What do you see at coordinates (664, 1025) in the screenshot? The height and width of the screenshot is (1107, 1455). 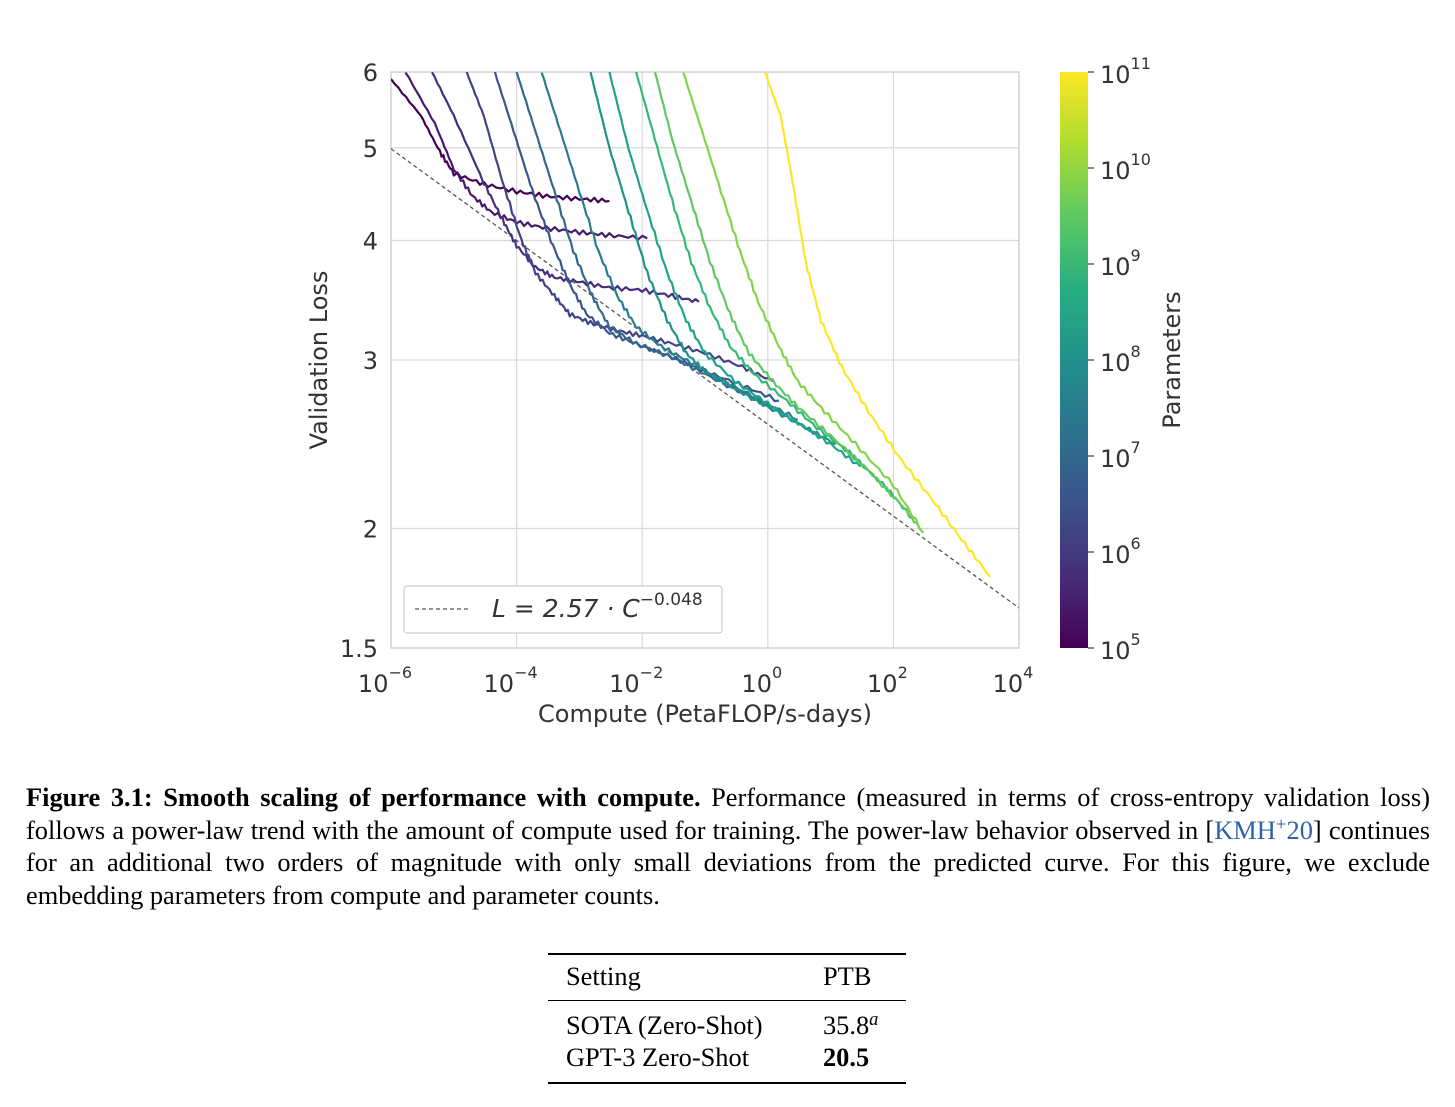 I see `cell-setting: SOTA (Zero-Shot)` at bounding box center [664, 1025].